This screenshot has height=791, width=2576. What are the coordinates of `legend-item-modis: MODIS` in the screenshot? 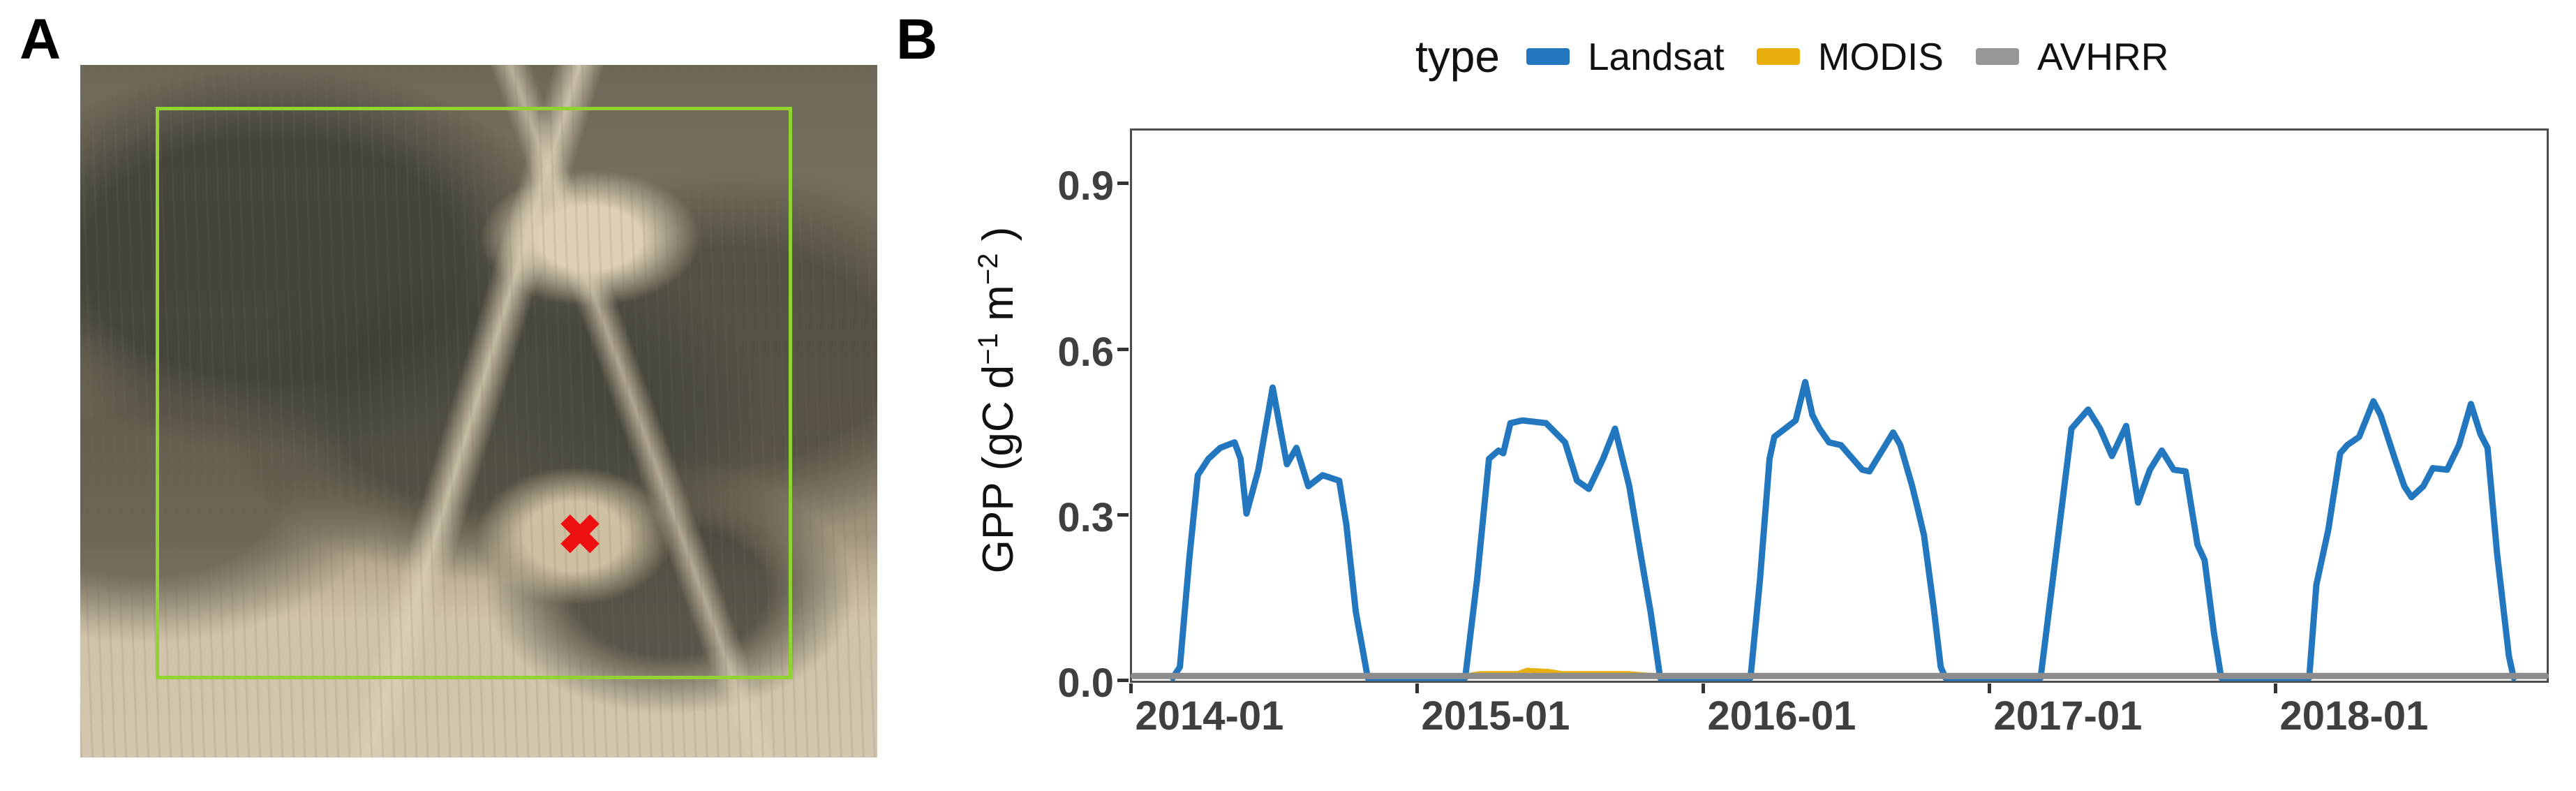 It's located at (1850, 57).